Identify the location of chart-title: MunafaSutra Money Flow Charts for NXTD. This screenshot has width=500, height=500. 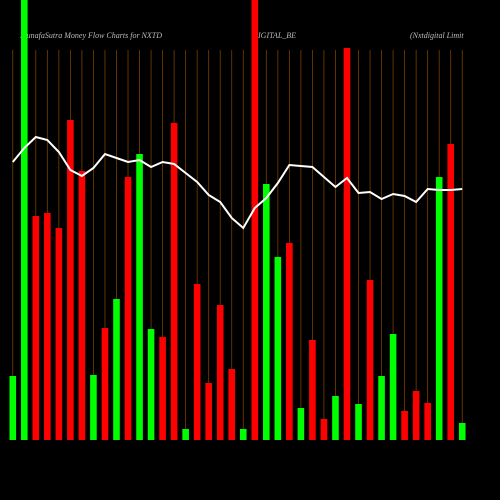
(90, 35).